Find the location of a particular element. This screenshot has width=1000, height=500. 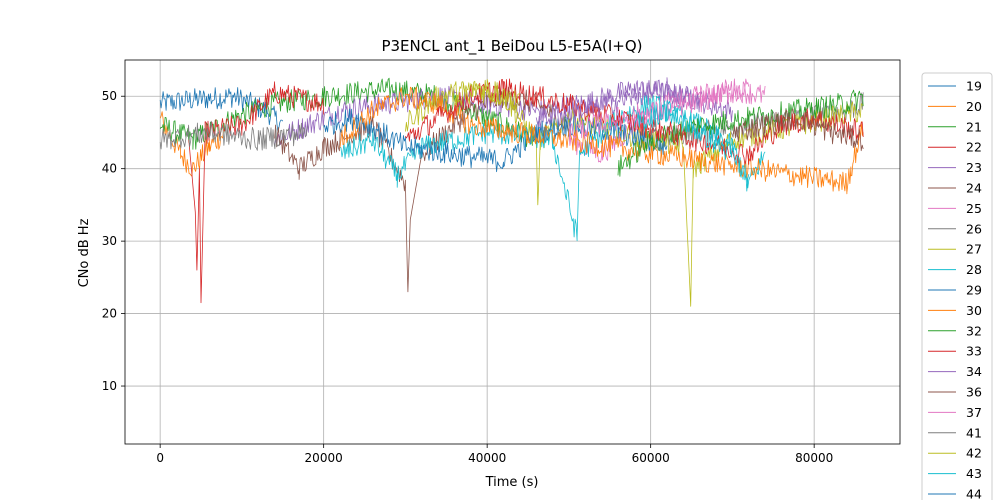

y-tick-label: 50 is located at coordinates (109, 96).